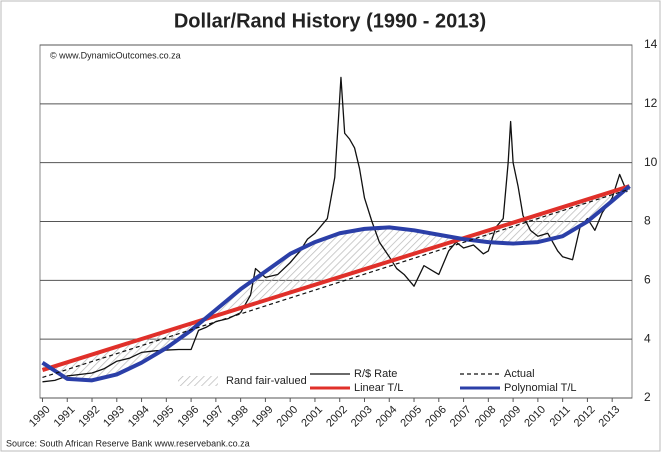 The width and height of the screenshot is (661, 452). Describe the element at coordinates (330, 21) in the screenshot. I see `chart-title: Dollar/Rand History (1990 - 2013)` at that location.